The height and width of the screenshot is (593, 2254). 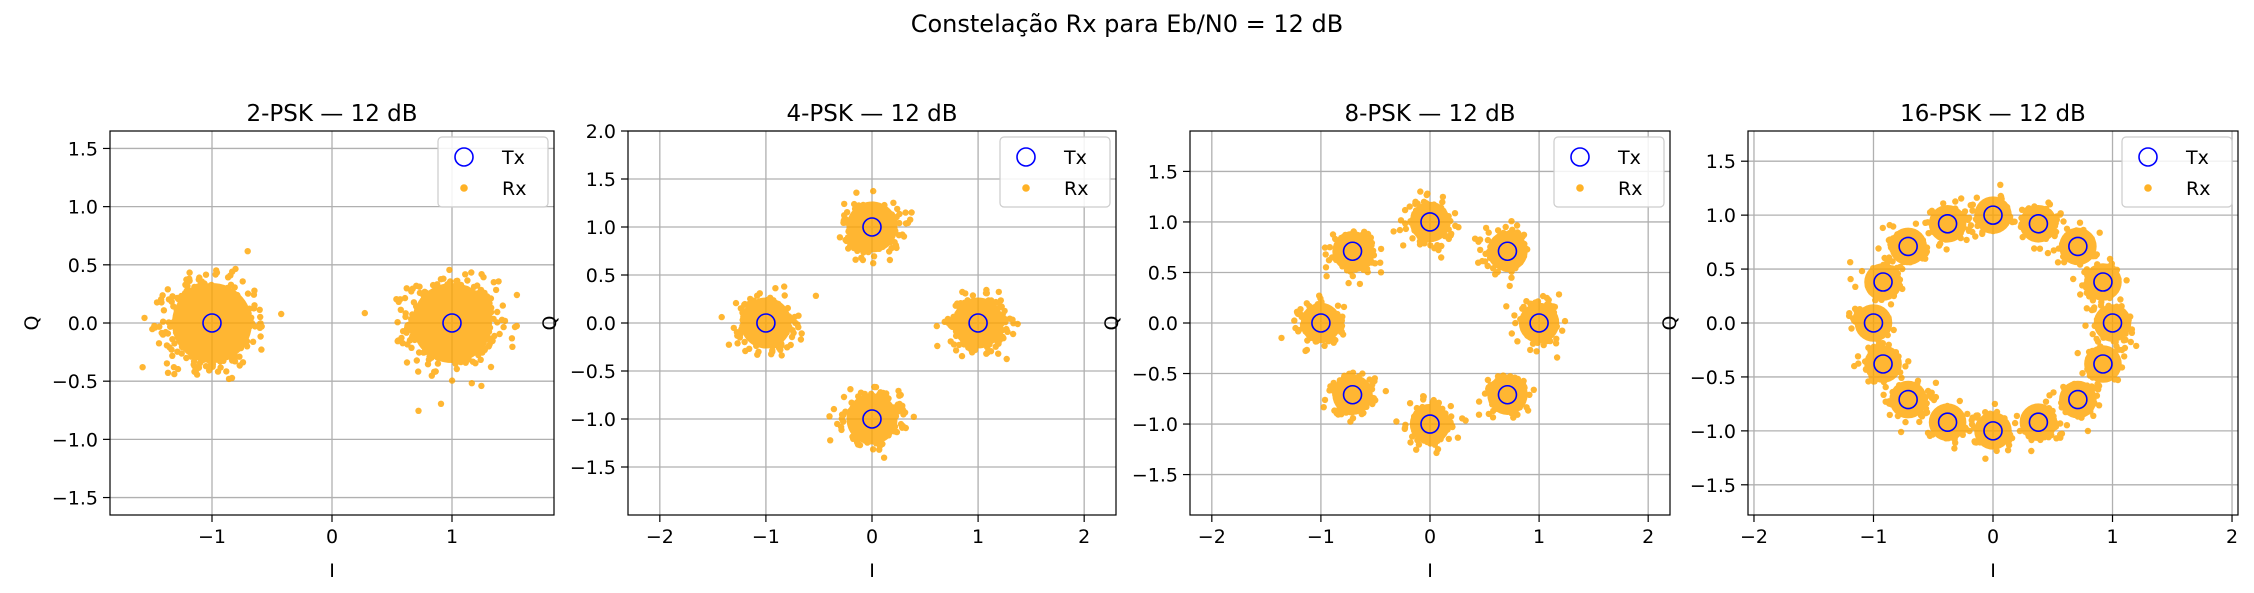 I want to click on y-tick-label: 0.5, so click(x=83, y=266).